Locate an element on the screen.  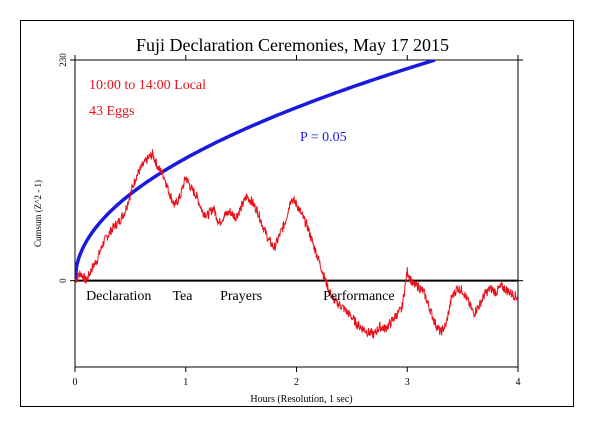
segment-label: Tea is located at coordinates (182, 296).